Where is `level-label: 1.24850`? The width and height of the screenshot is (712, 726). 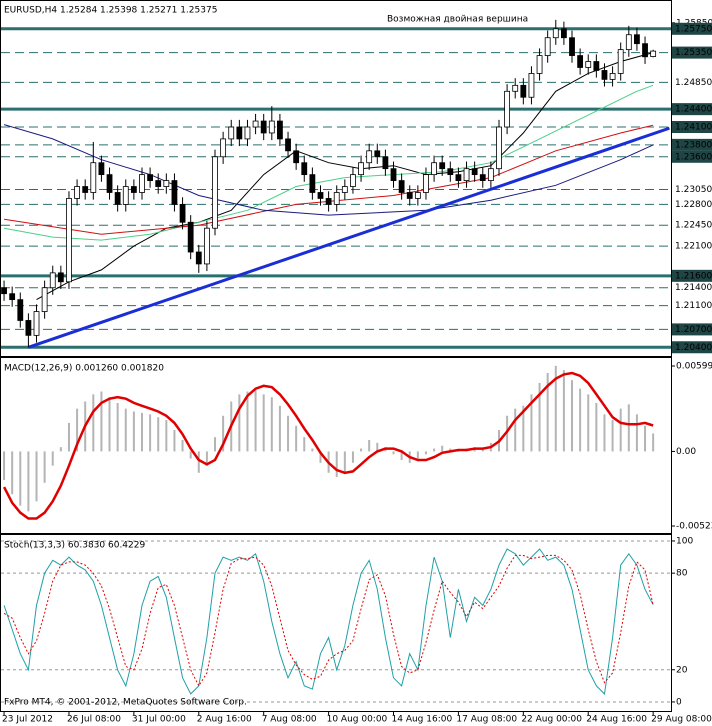 level-label: 1.24850 is located at coordinates (693, 83).